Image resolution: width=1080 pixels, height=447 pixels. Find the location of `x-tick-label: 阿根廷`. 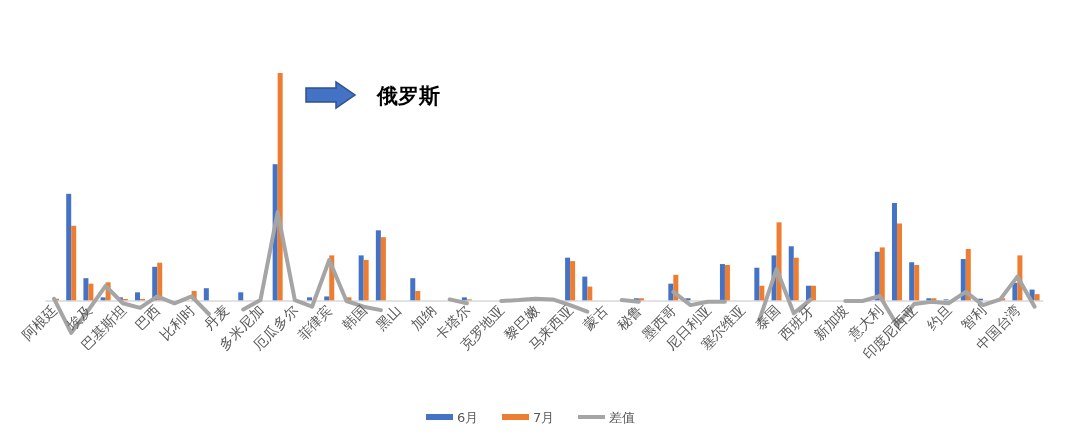

x-tick-label: 阿根廷 is located at coordinates (40, 322).